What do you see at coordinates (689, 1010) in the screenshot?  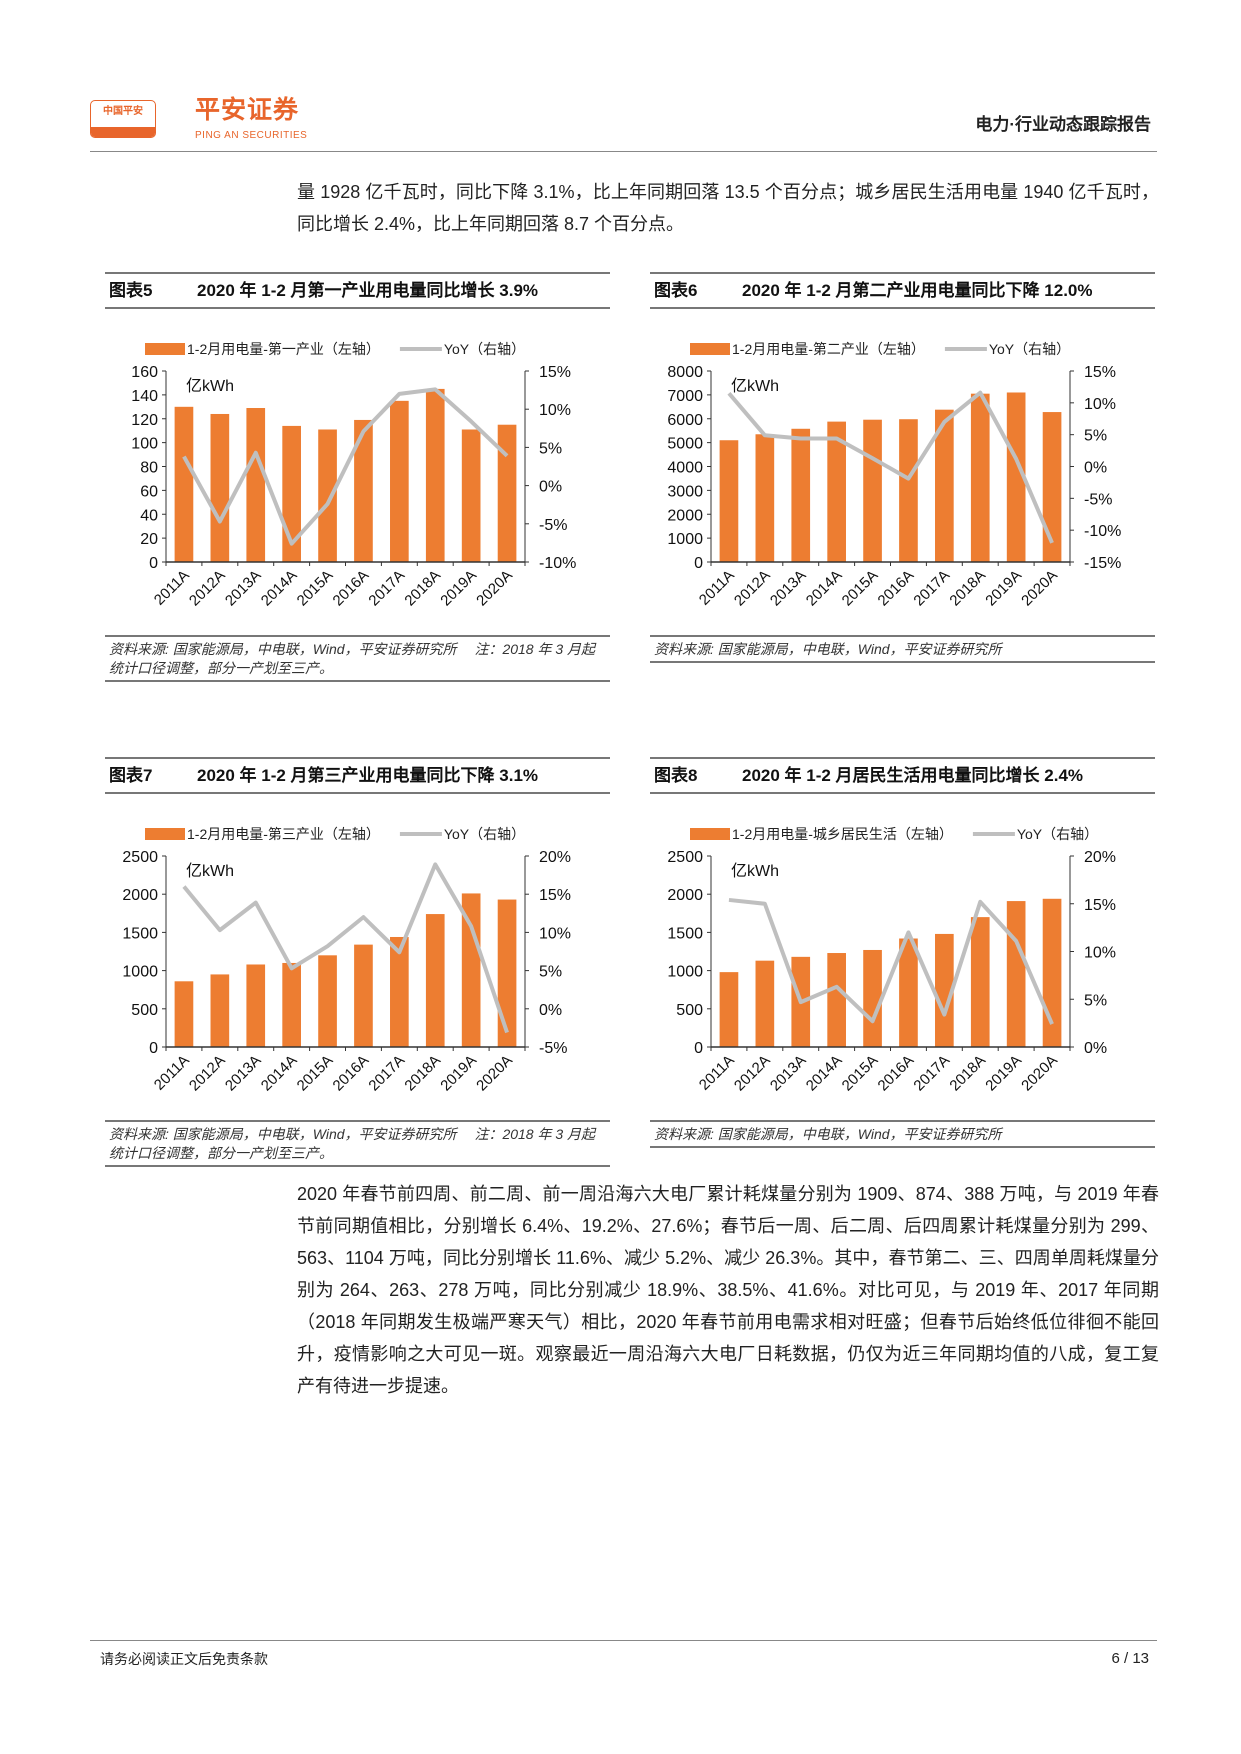 I see `y-left-tick-label: 500` at bounding box center [689, 1010].